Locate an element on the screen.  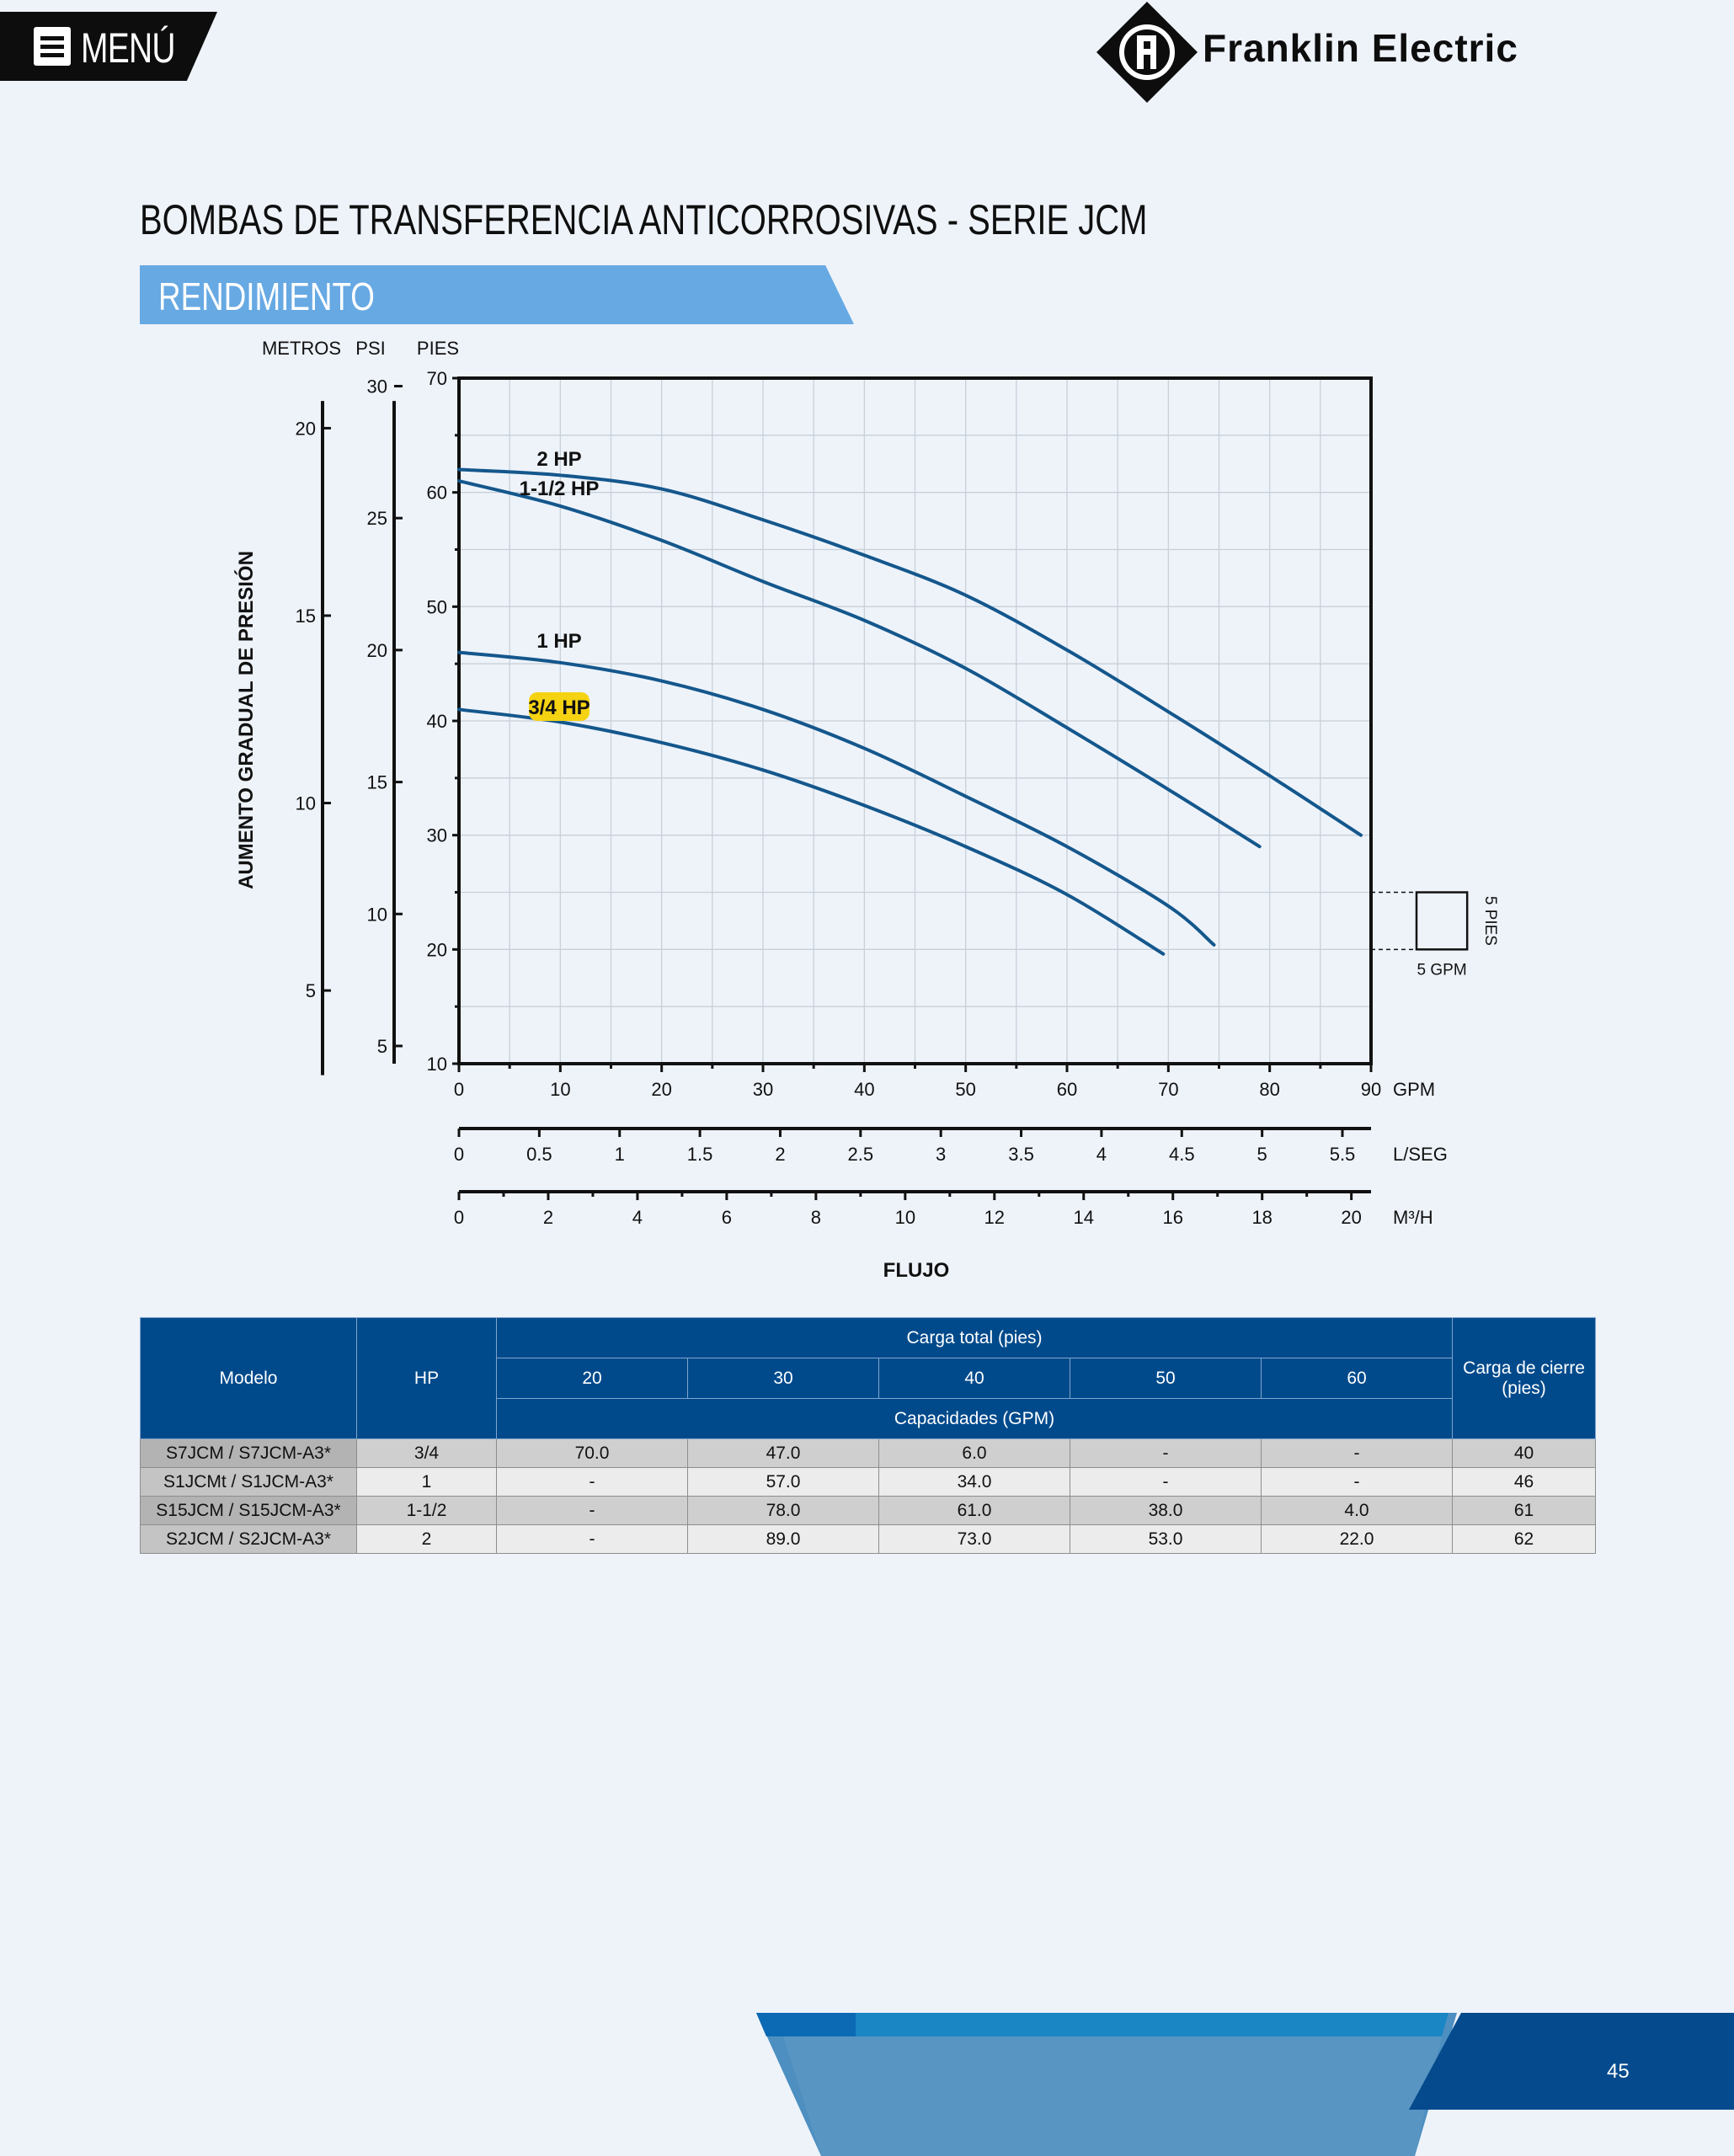
x-tick-label: 40 is located at coordinates (864, 1089).